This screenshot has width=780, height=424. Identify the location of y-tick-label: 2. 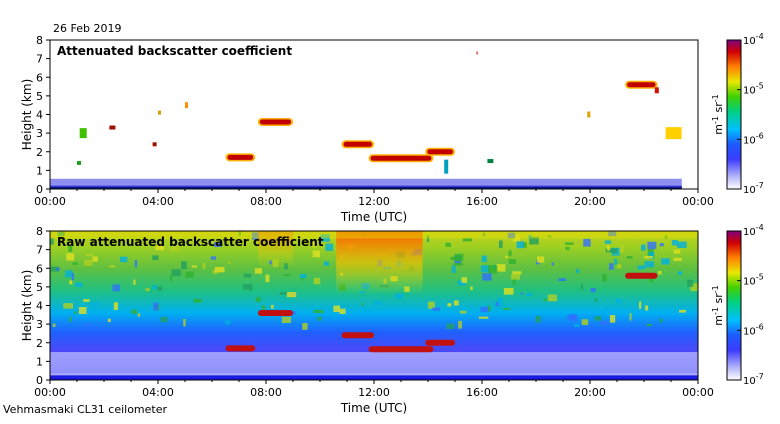
(39, 152).